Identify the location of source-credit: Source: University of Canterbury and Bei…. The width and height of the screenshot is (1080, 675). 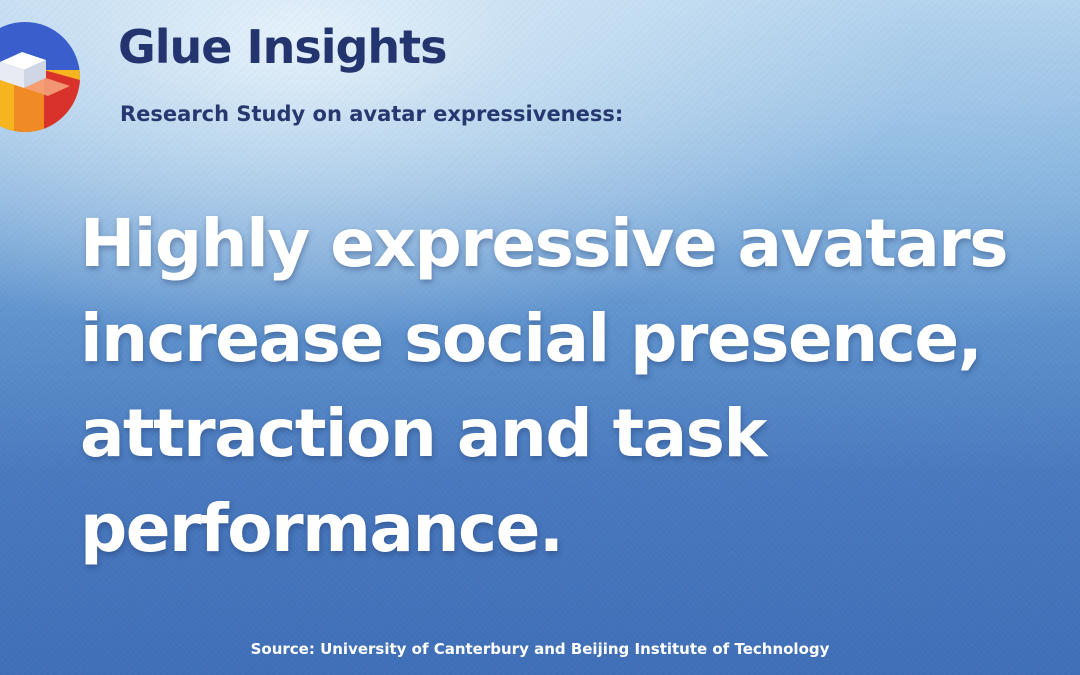
(540, 649).